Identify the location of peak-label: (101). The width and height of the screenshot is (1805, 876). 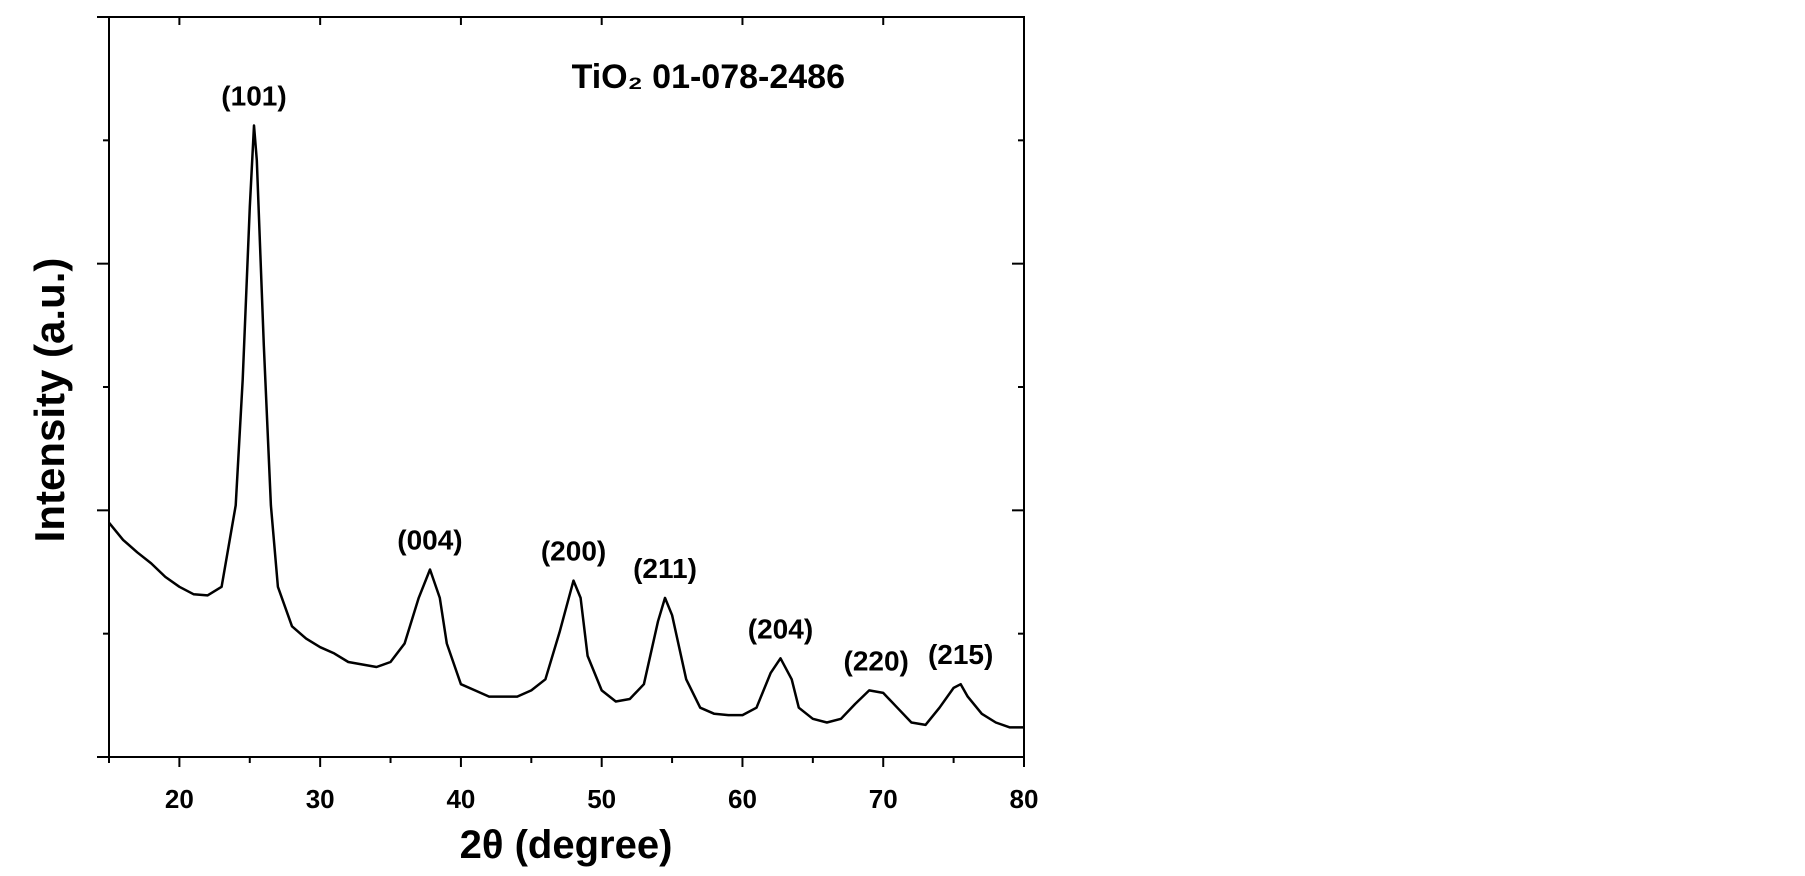
(253, 96).